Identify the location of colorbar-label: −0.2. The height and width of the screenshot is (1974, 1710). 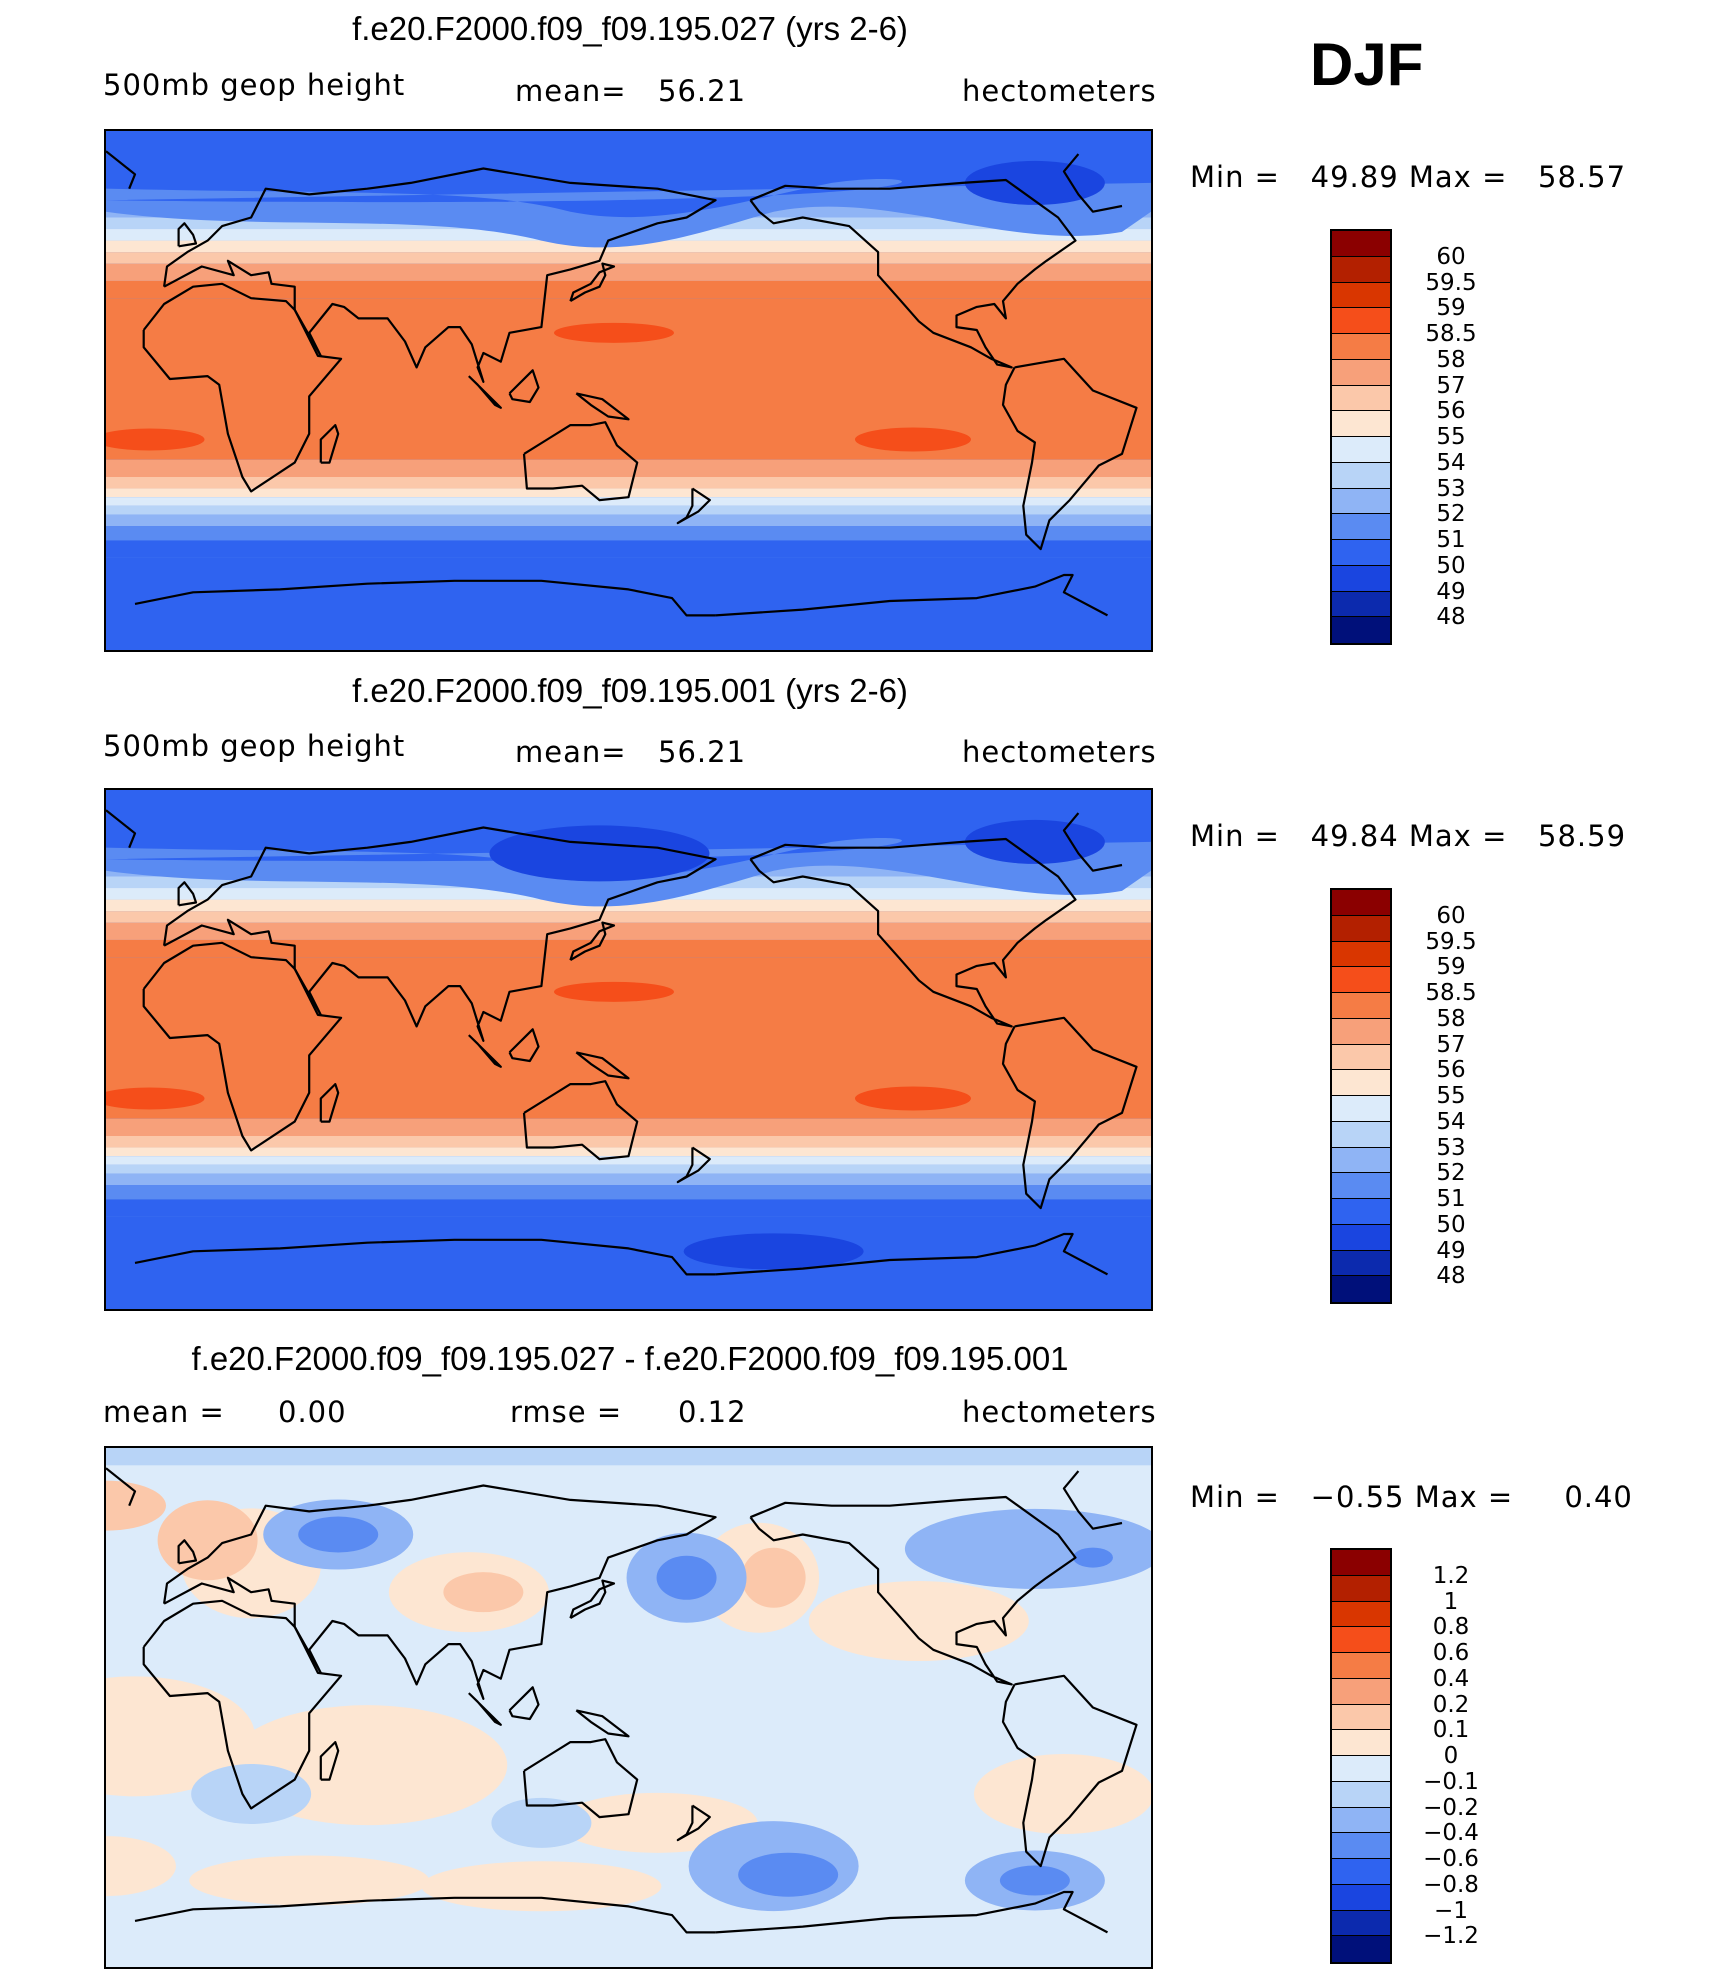
(1451, 1807).